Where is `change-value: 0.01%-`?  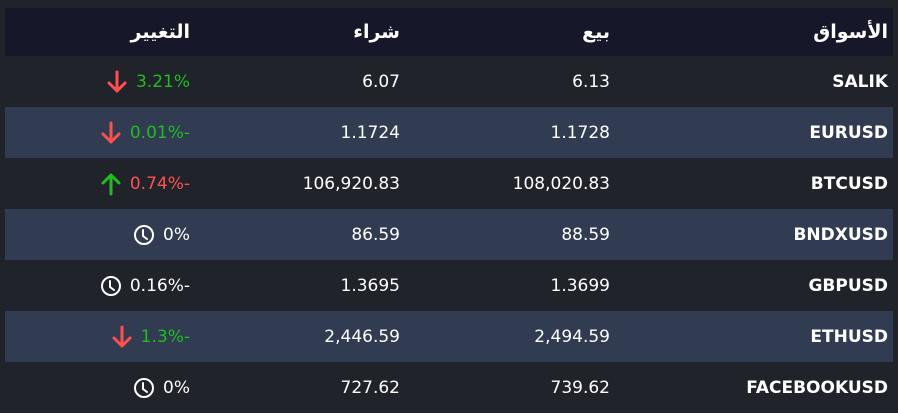 change-value: 0.01%- is located at coordinates (159, 132).